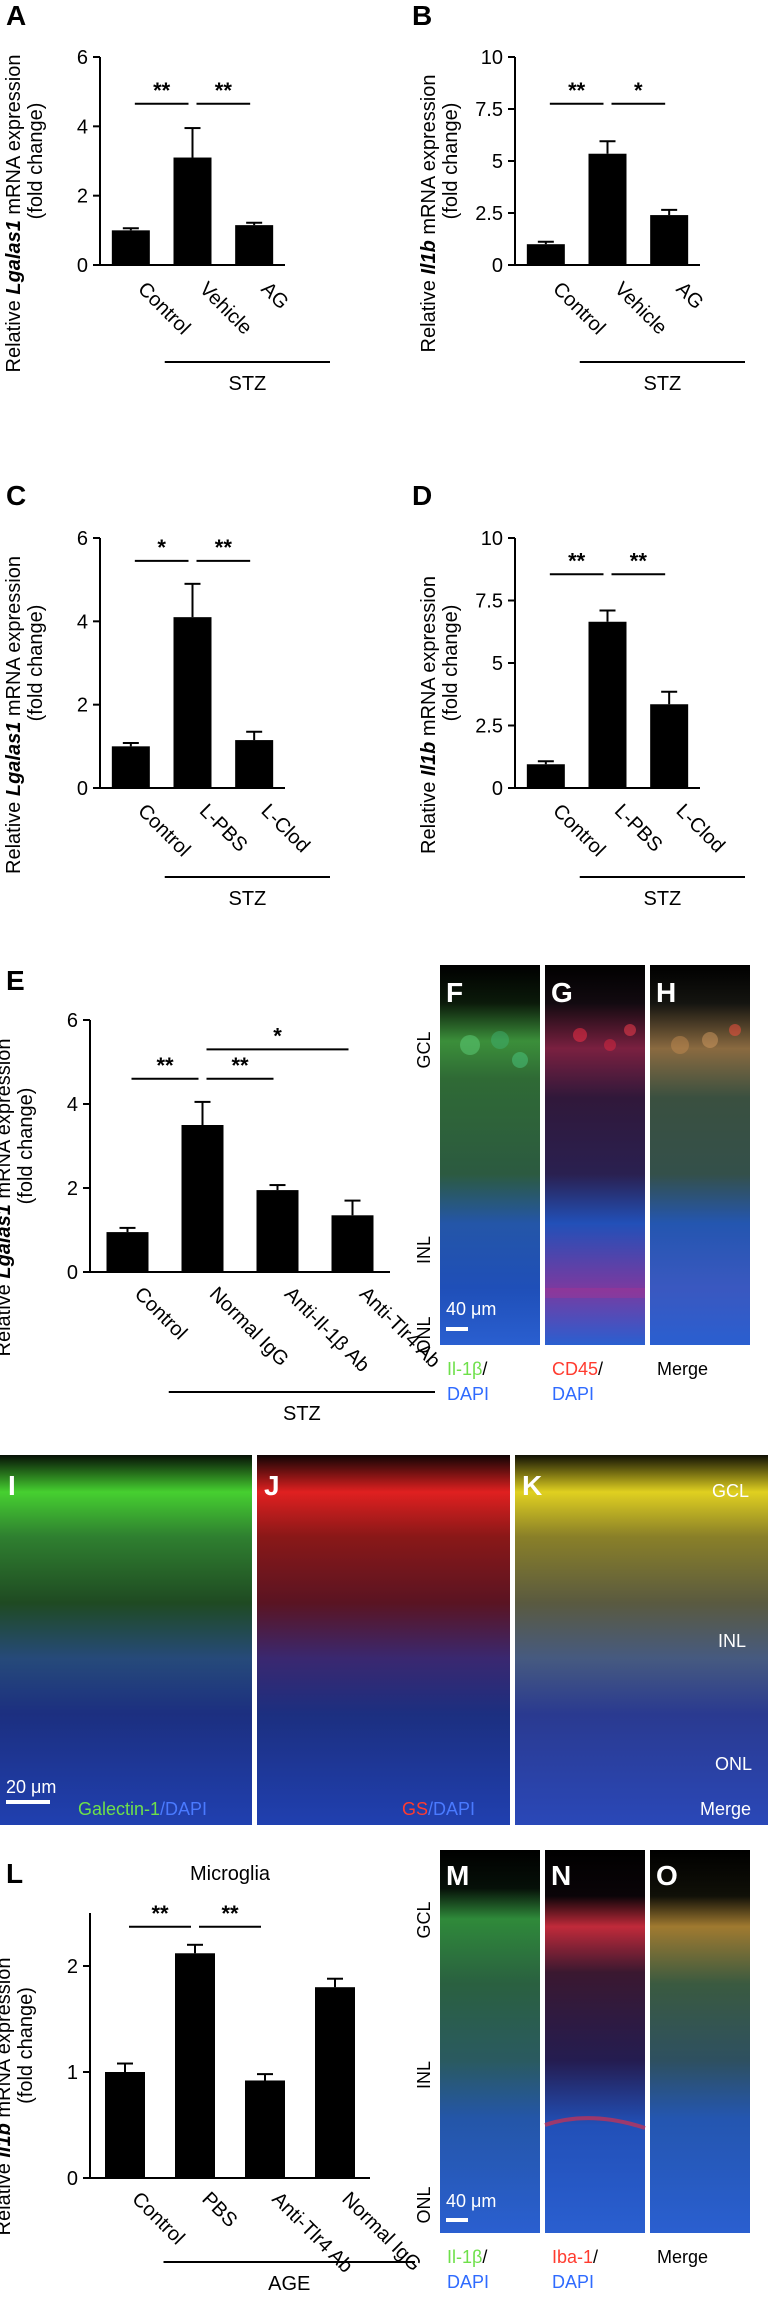 The height and width of the screenshot is (2300, 768). Describe the element at coordinates (497, 162) in the screenshot. I see `y-tick-label: 5` at that location.